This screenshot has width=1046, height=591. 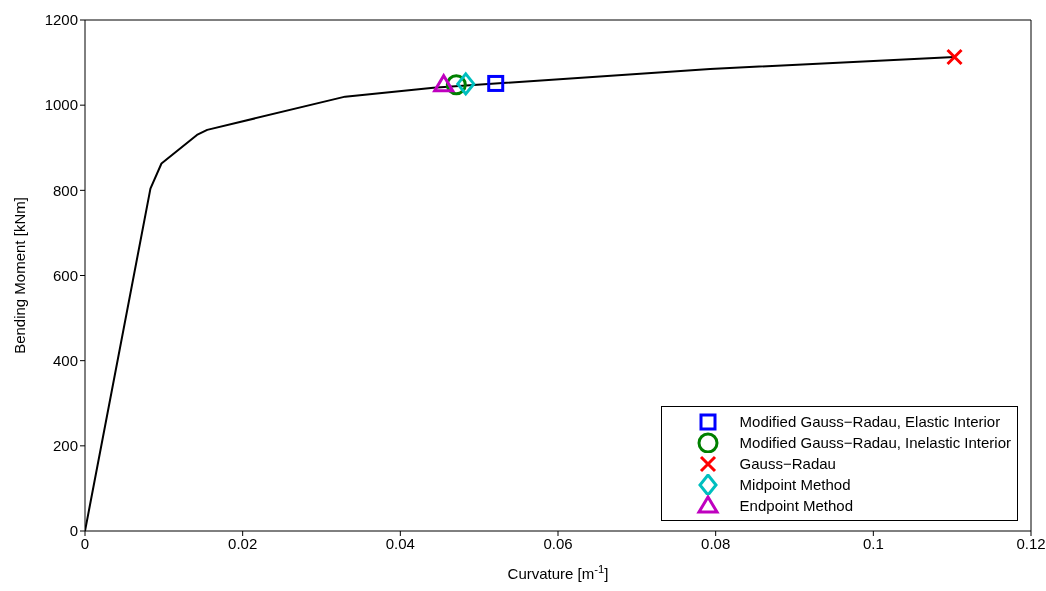 I want to click on x-tick-label: 0.02, so click(x=243, y=543).